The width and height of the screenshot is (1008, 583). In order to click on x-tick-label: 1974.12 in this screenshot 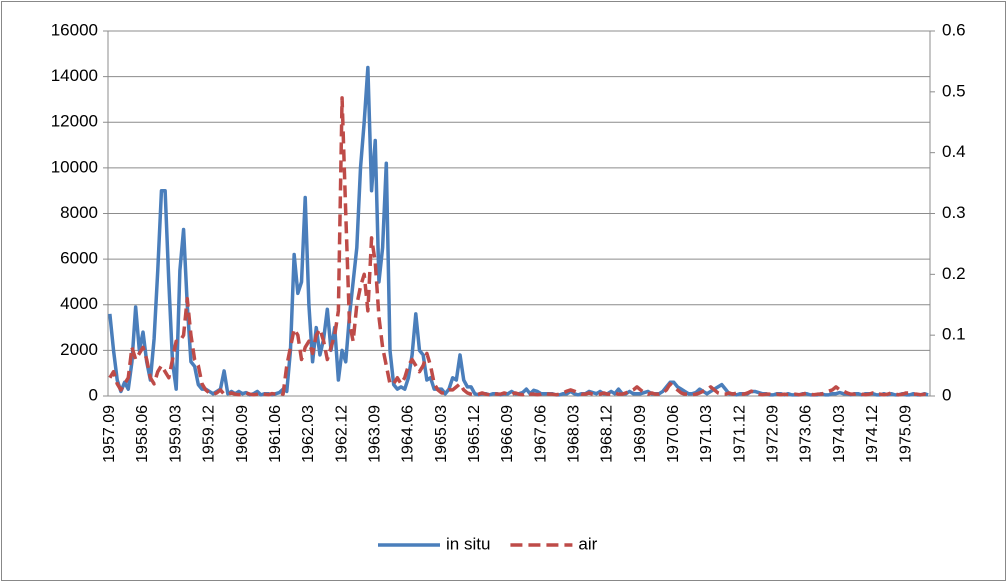, I will do `click(872, 434)`.